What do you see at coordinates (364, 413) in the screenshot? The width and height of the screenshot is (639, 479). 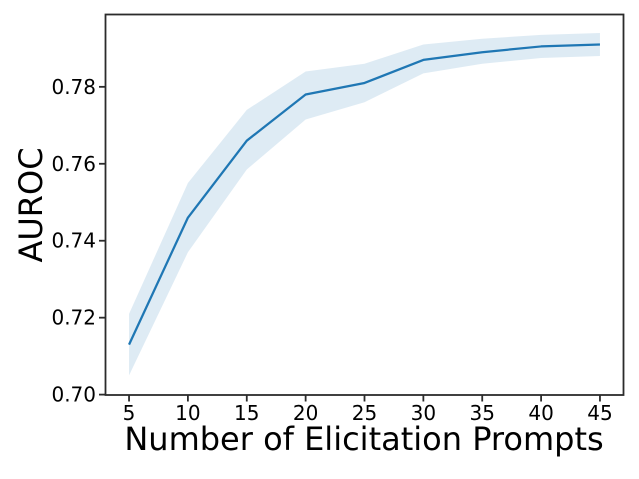 I see `x-tick-label: 25` at bounding box center [364, 413].